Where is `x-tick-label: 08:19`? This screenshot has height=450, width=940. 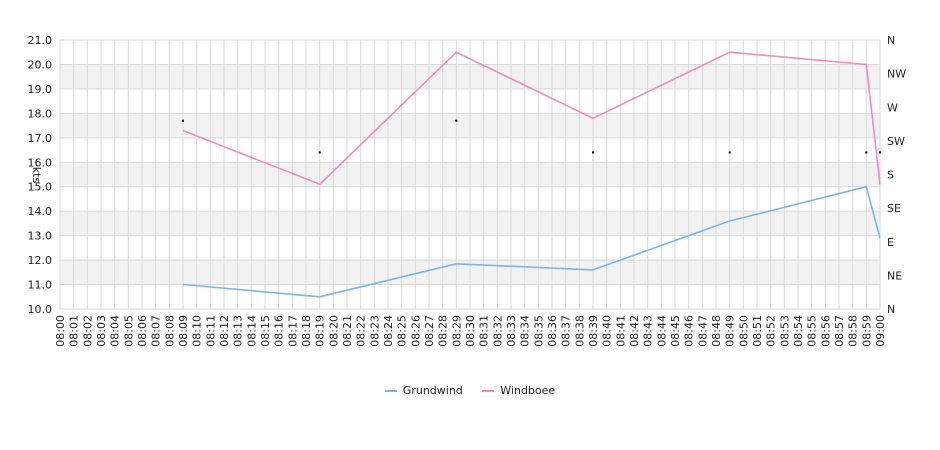 x-tick-label: 08:19 is located at coordinates (320, 331).